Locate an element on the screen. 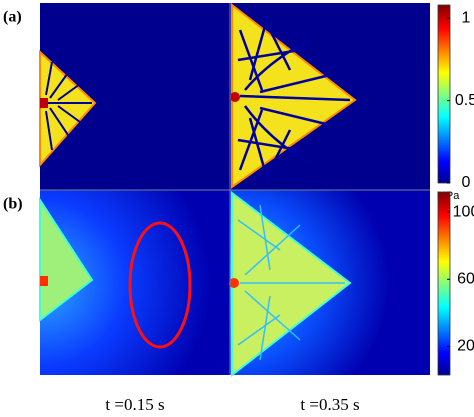  stress-texture is located at coordinates (291, 282).